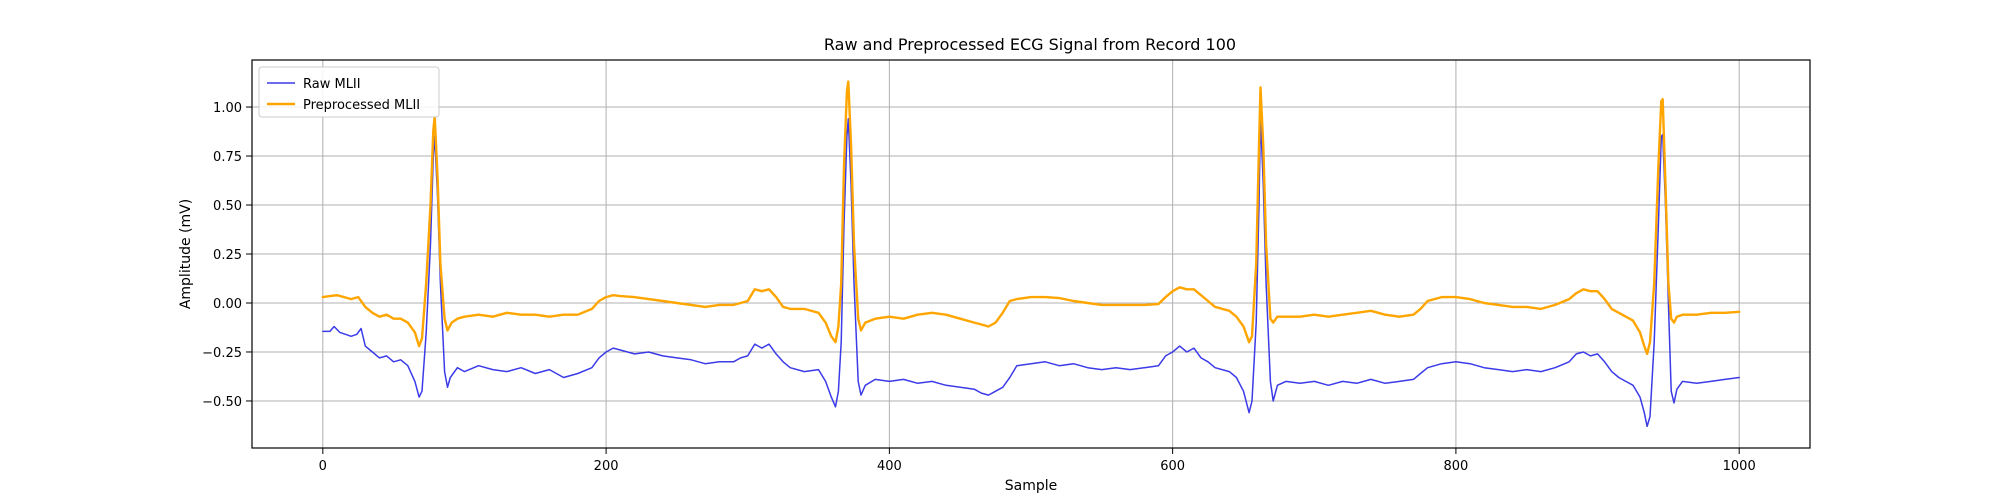  What do you see at coordinates (361, 105) in the screenshot?
I see `legend-label: Preprocessed MLII` at bounding box center [361, 105].